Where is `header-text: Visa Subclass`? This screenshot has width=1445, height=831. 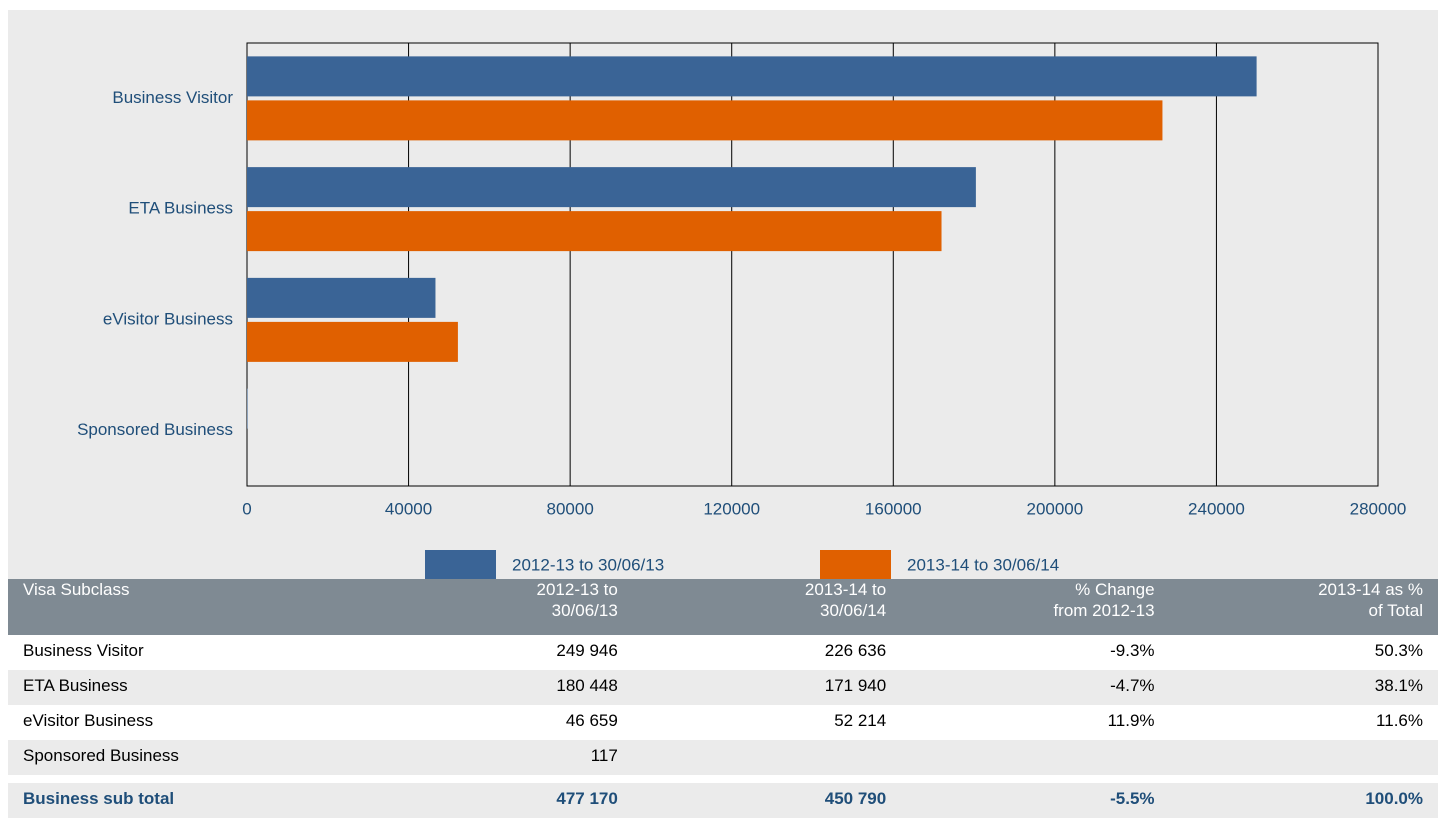 header-text: Visa Subclass is located at coordinates (76, 589).